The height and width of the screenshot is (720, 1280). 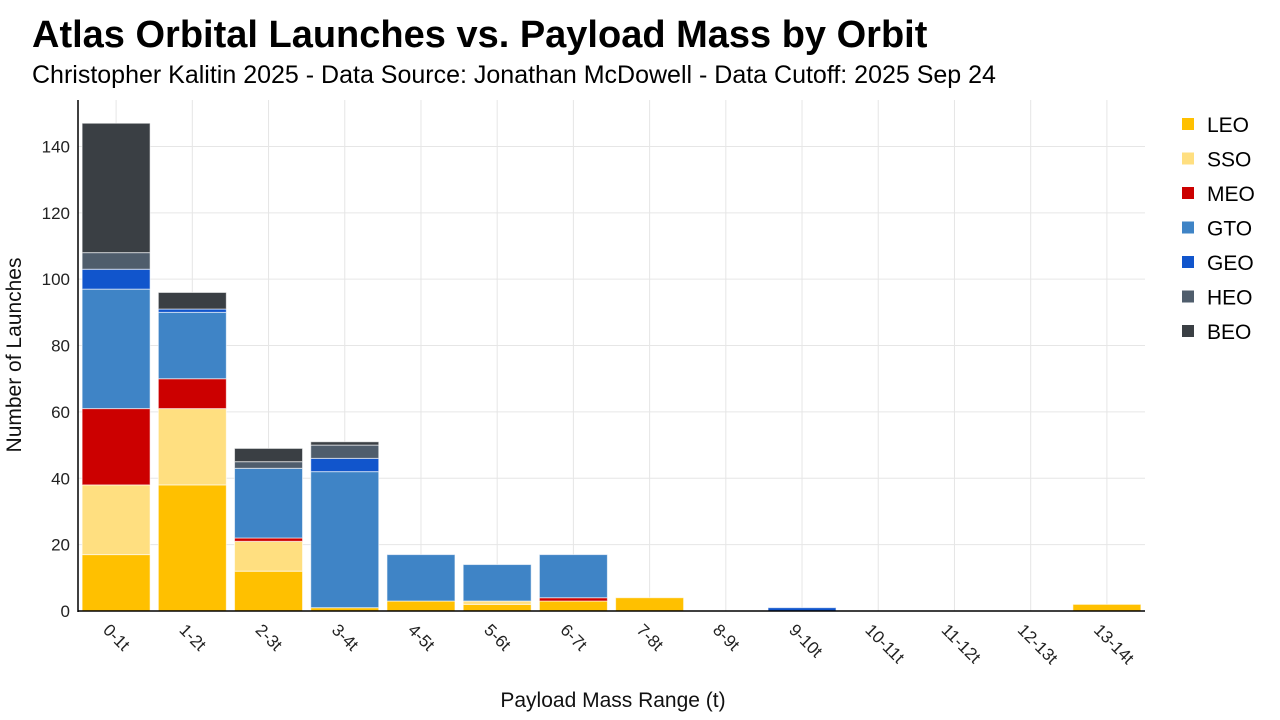 I want to click on x-tick-label: 13-14t, so click(x=1114, y=644).